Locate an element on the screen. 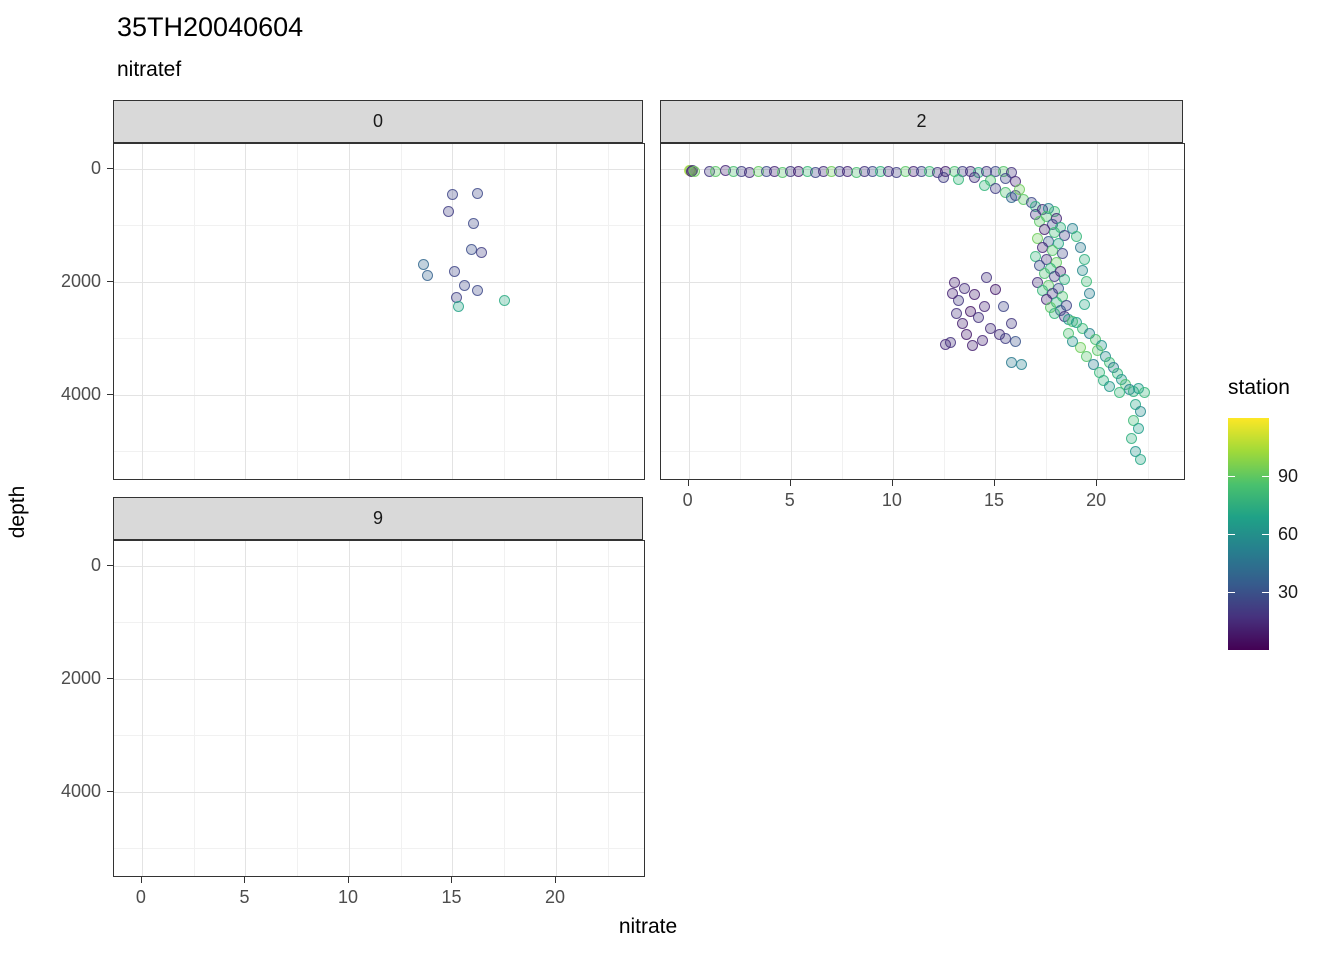 The image size is (1344, 960). x-axis-tick-label: 15 is located at coordinates (451, 897).